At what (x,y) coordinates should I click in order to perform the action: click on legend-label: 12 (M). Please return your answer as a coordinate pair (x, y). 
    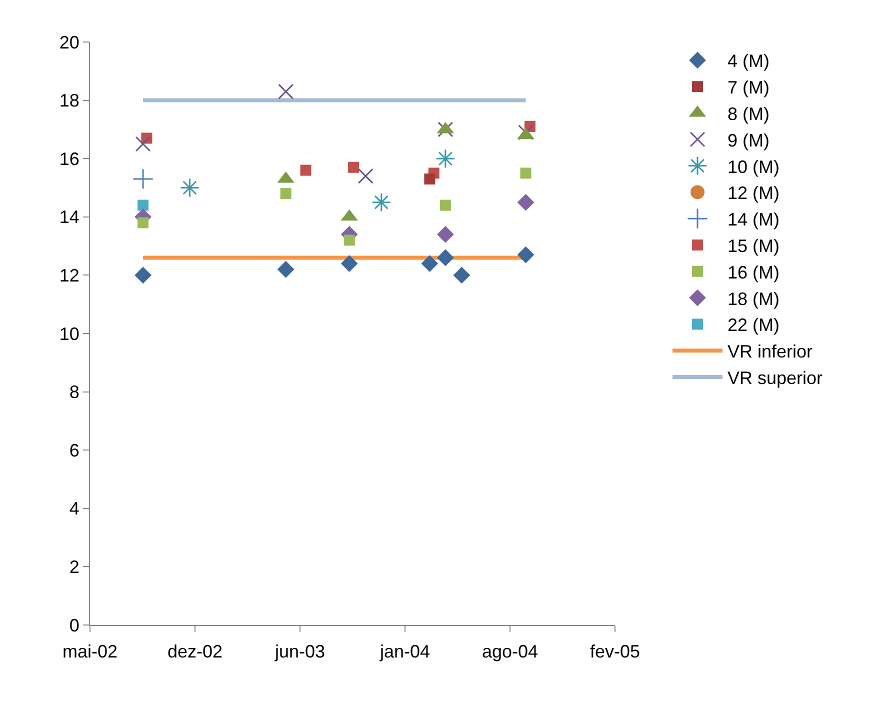
    Looking at the image, I should click on (754, 193).